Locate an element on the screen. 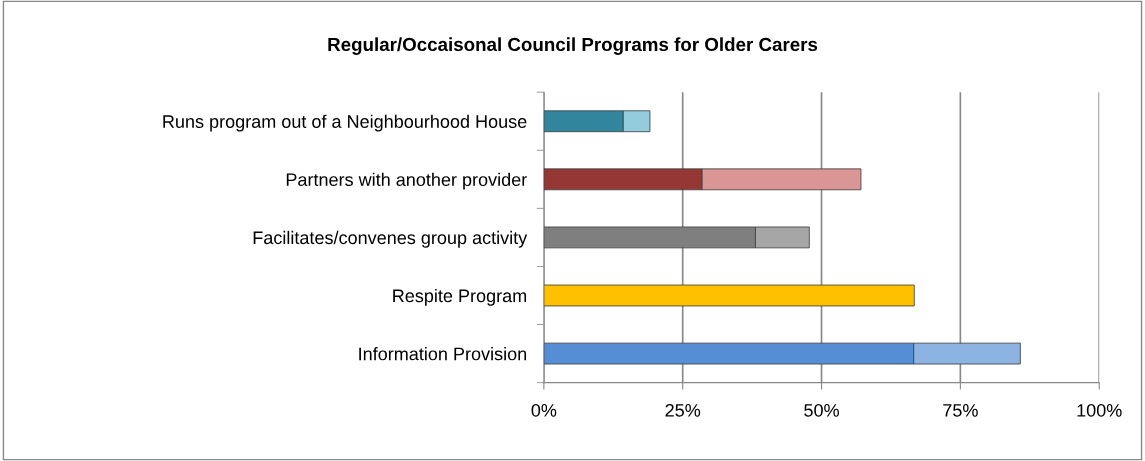 The image size is (1145, 461). y-tick-label: Runs program out of a Neighbourhood House is located at coordinates (345, 123).